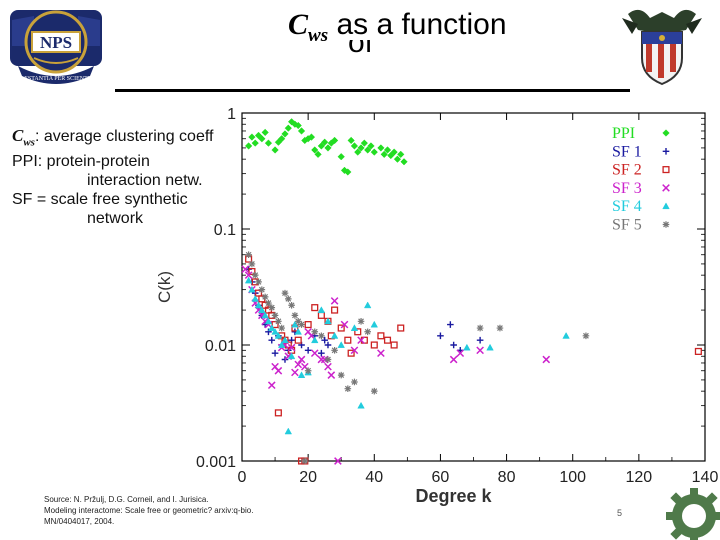  I want to click on series-sf4, so click(407, 355).